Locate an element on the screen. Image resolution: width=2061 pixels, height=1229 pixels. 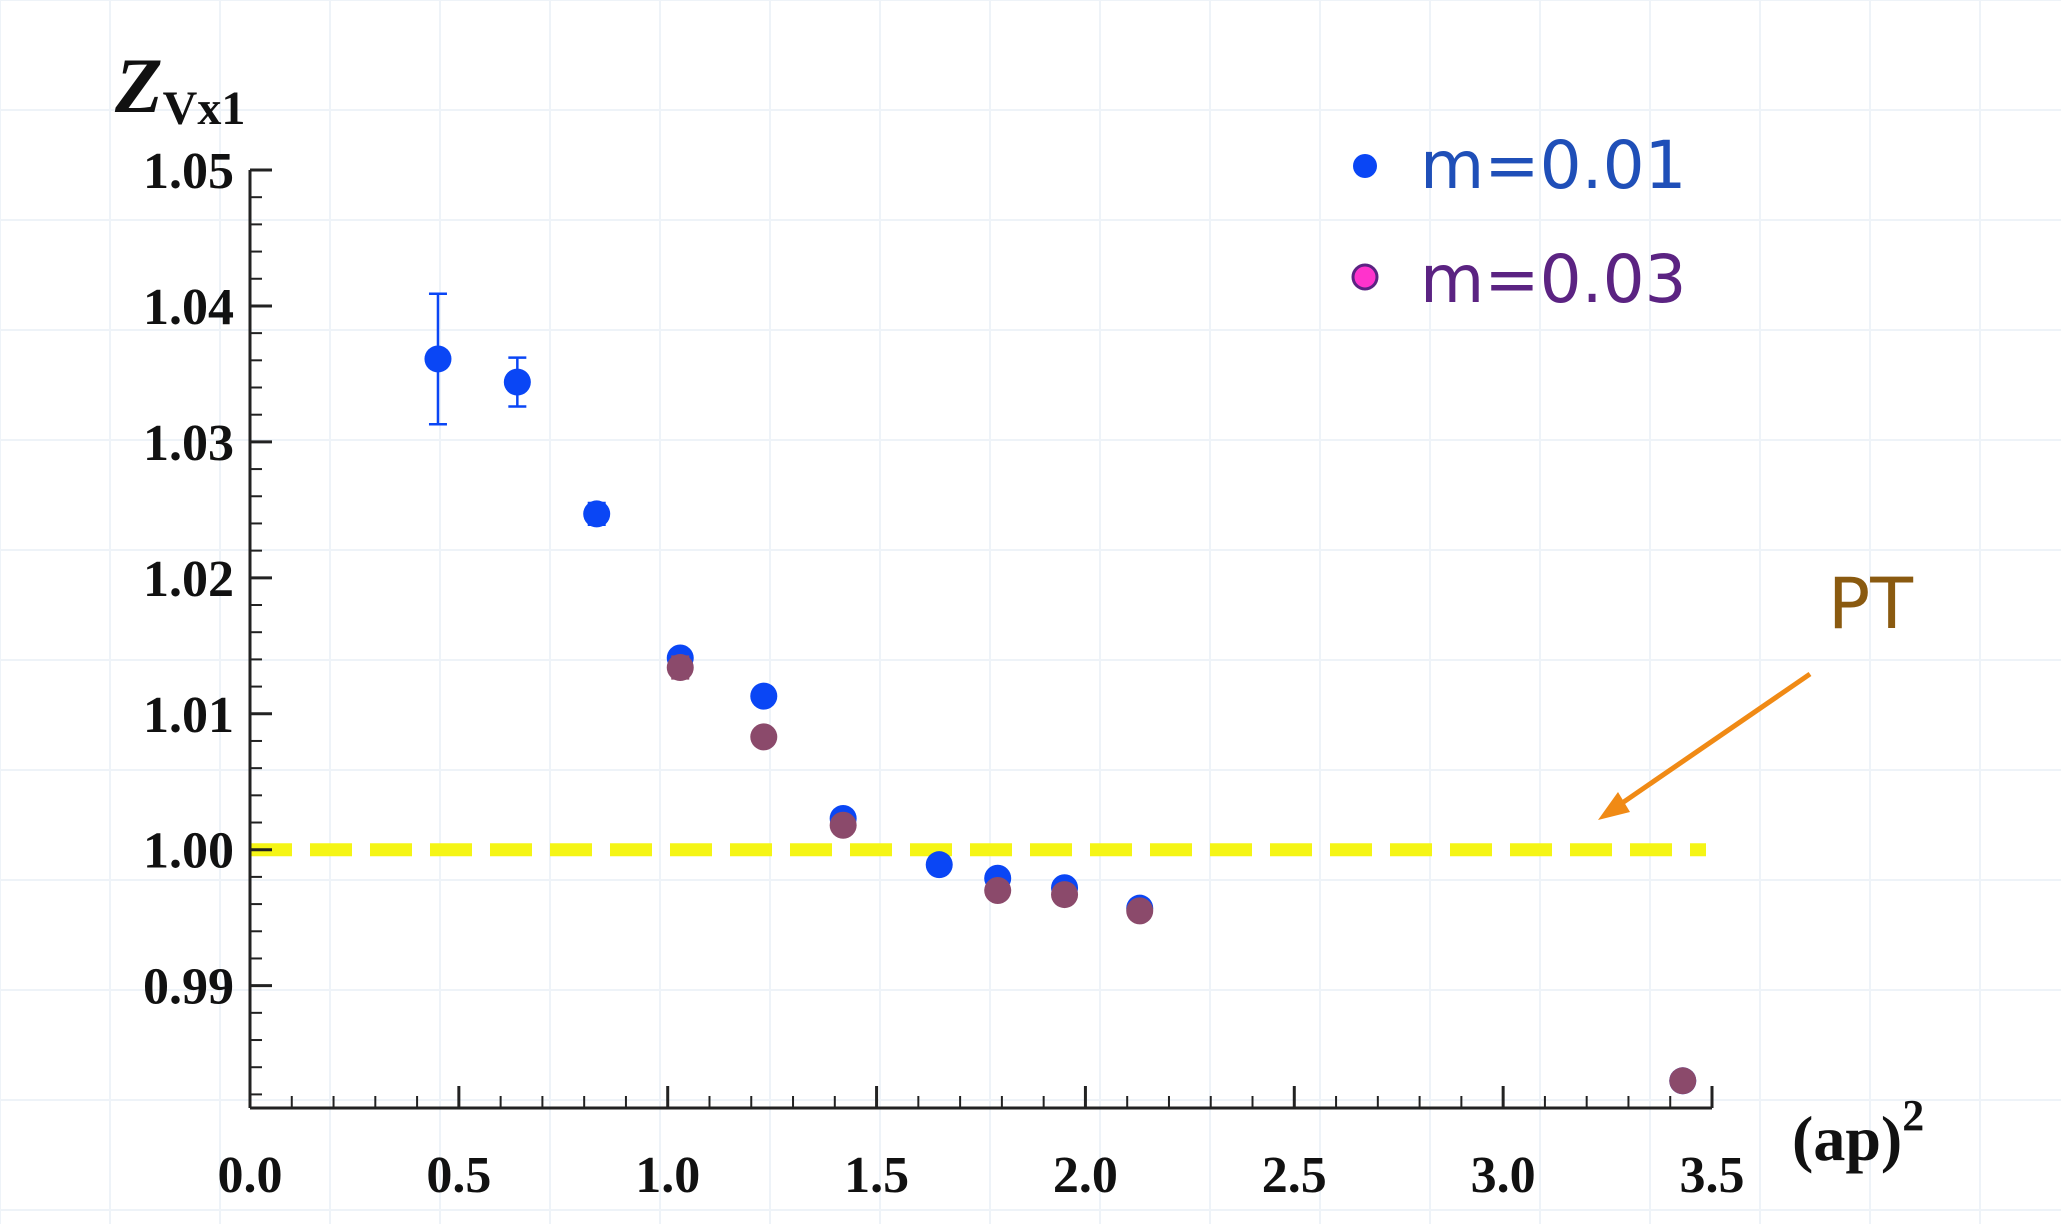
y-axis-title: ZVx1 is located at coordinates (179, 88).